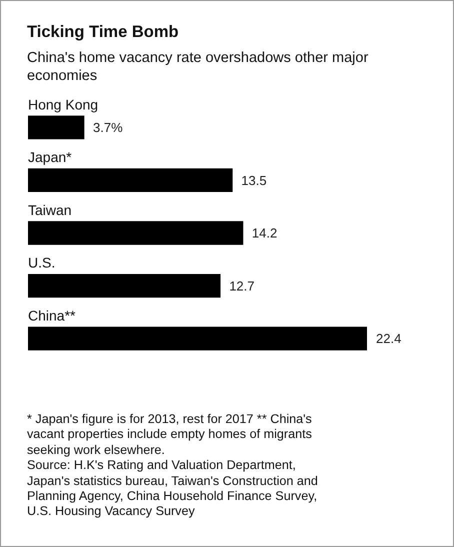  Describe the element at coordinates (198, 67) in the screenshot. I see `chart-subtitle: China's home vacancy rate overshadows other major economies` at that location.